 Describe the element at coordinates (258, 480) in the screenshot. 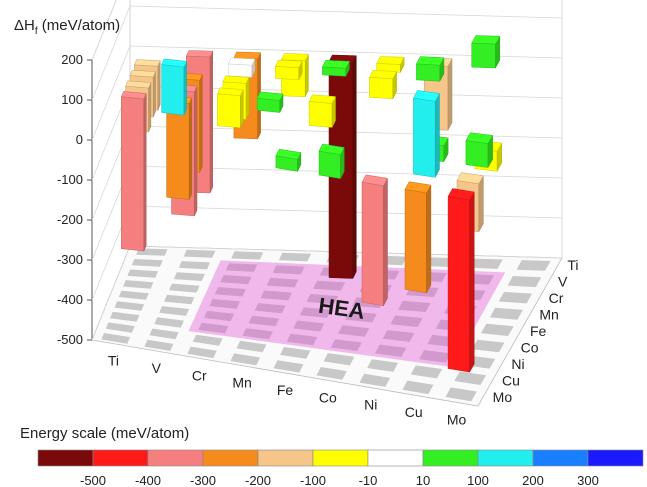

I see `legend-tick-label: -200` at that location.